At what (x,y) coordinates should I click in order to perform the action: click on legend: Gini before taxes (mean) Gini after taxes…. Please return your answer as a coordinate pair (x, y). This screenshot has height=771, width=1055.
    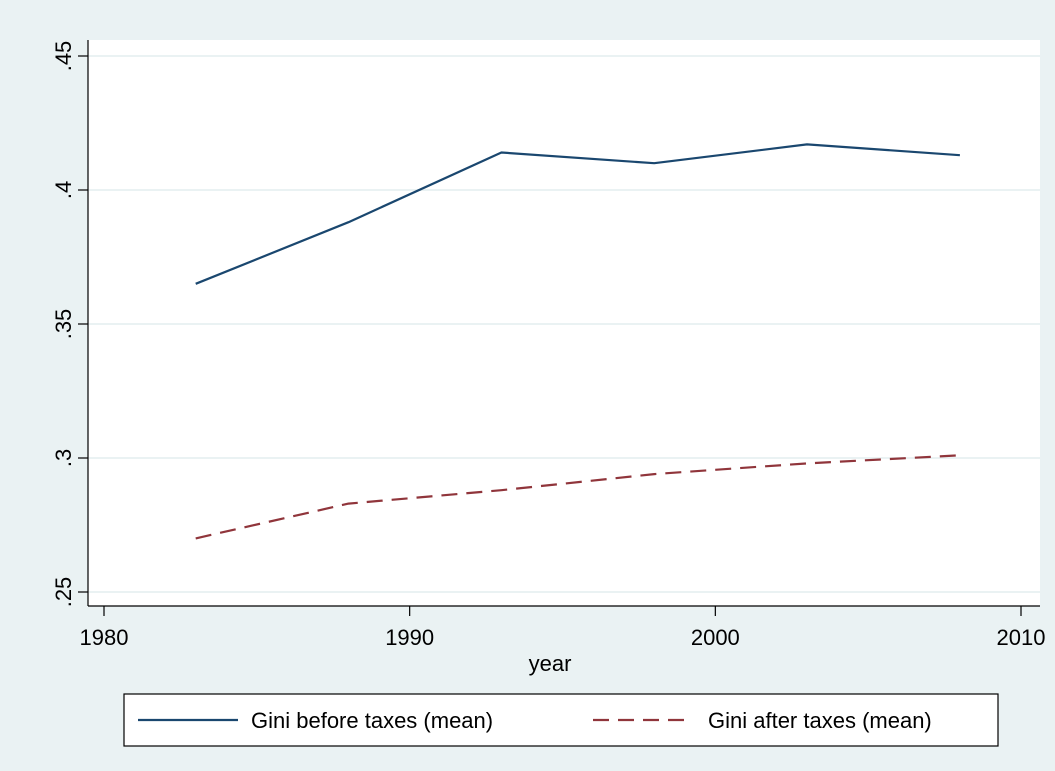
    Looking at the image, I should click on (561, 720).